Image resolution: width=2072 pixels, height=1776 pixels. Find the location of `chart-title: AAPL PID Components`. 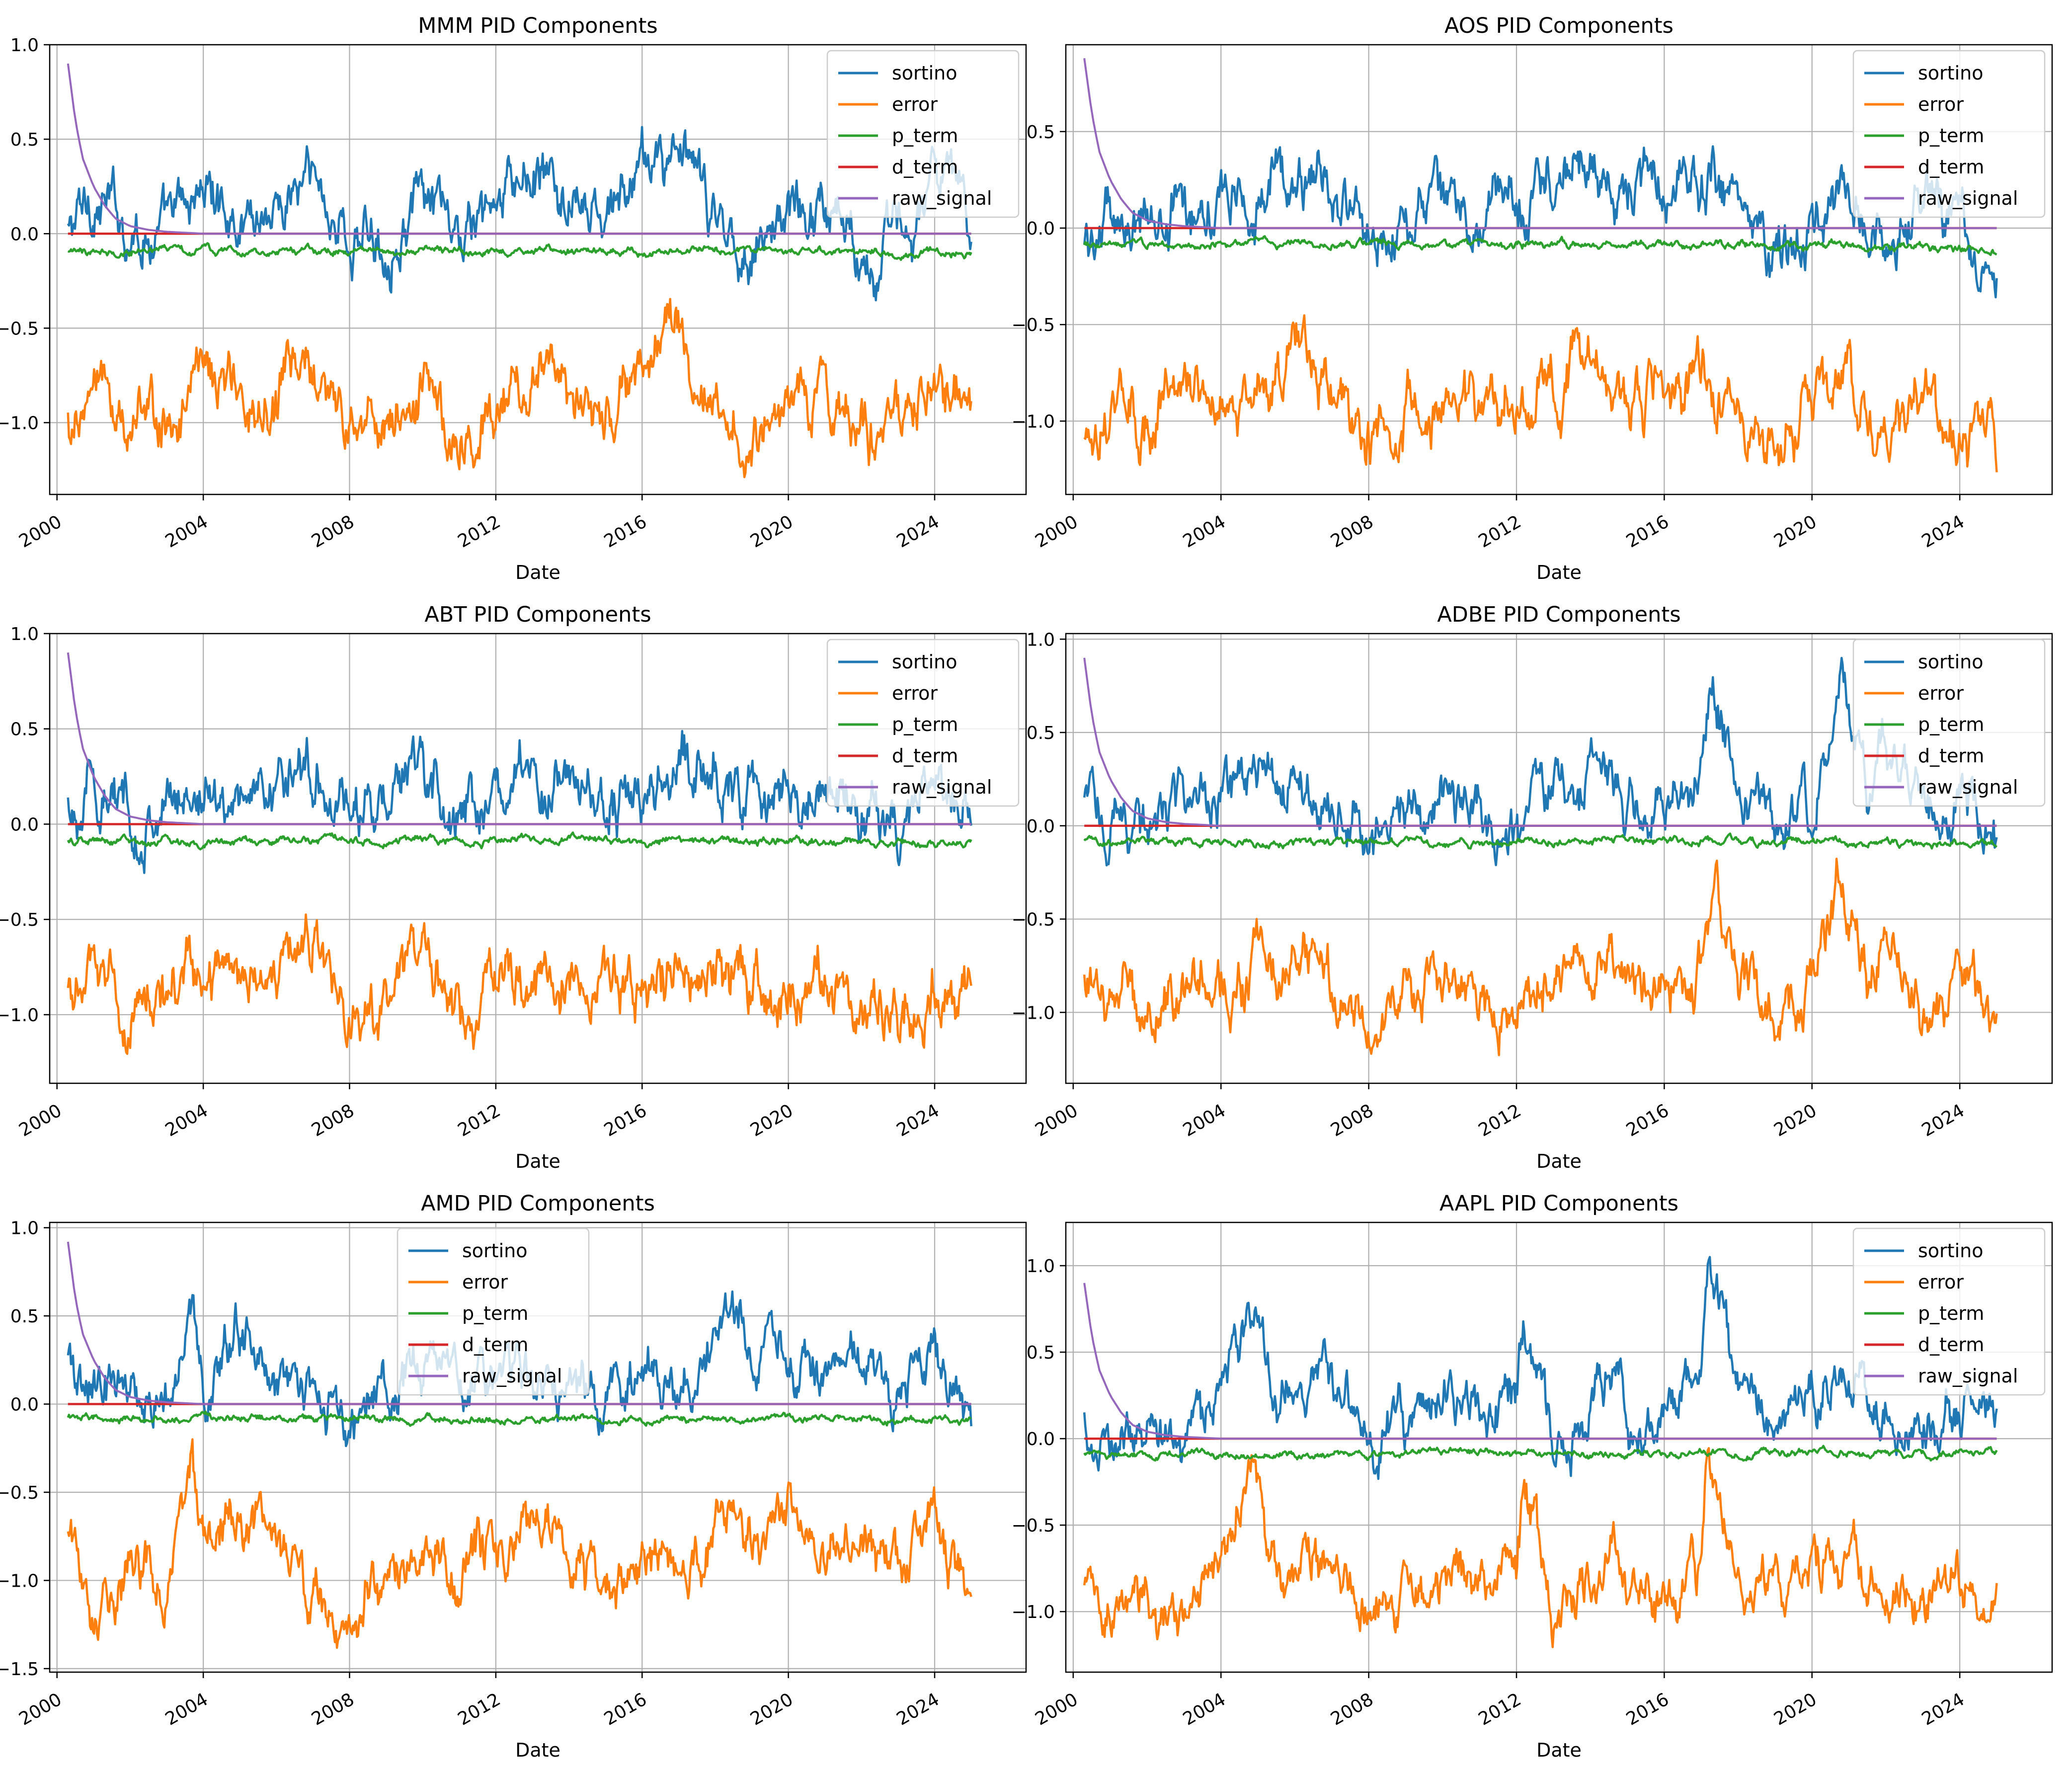

chart-title: AAPL PID Components is located at coordinates (1558, 1203).